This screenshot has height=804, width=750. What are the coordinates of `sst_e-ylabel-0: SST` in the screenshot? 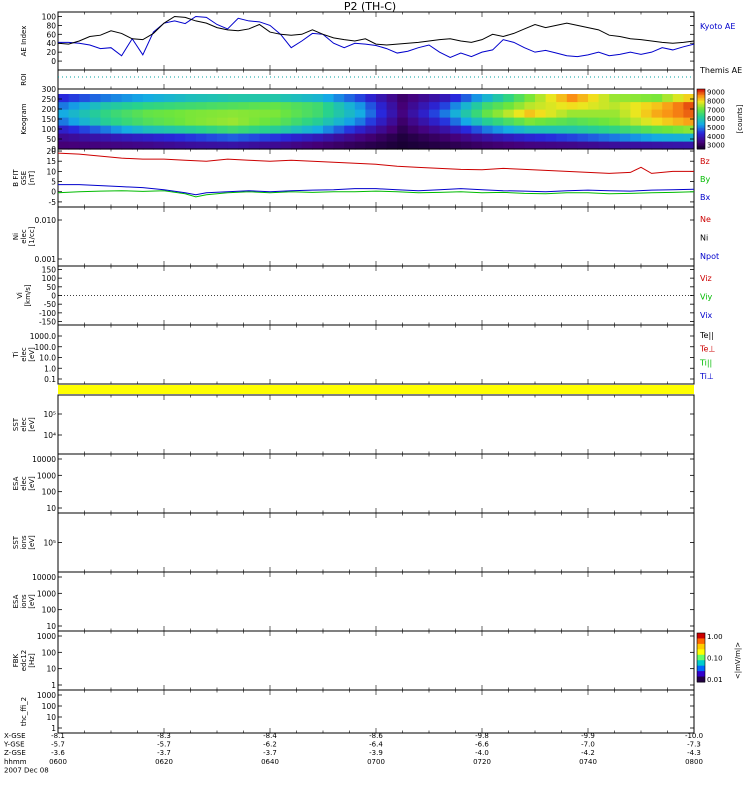 It's located at (16, 424).